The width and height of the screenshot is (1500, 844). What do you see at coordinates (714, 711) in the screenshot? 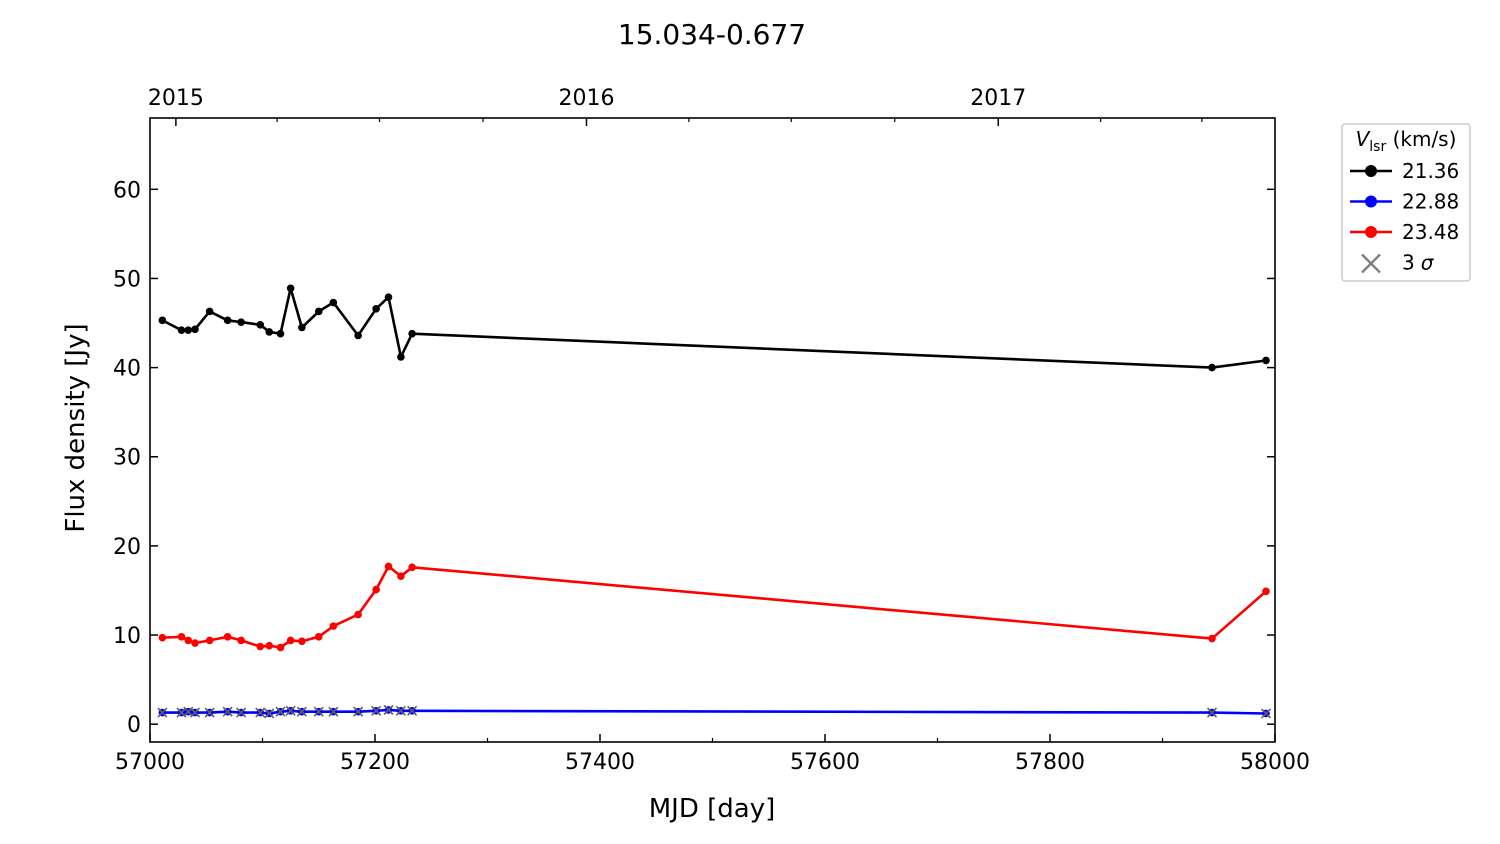
I see `series-22.88` at bounding box center [714, 711].